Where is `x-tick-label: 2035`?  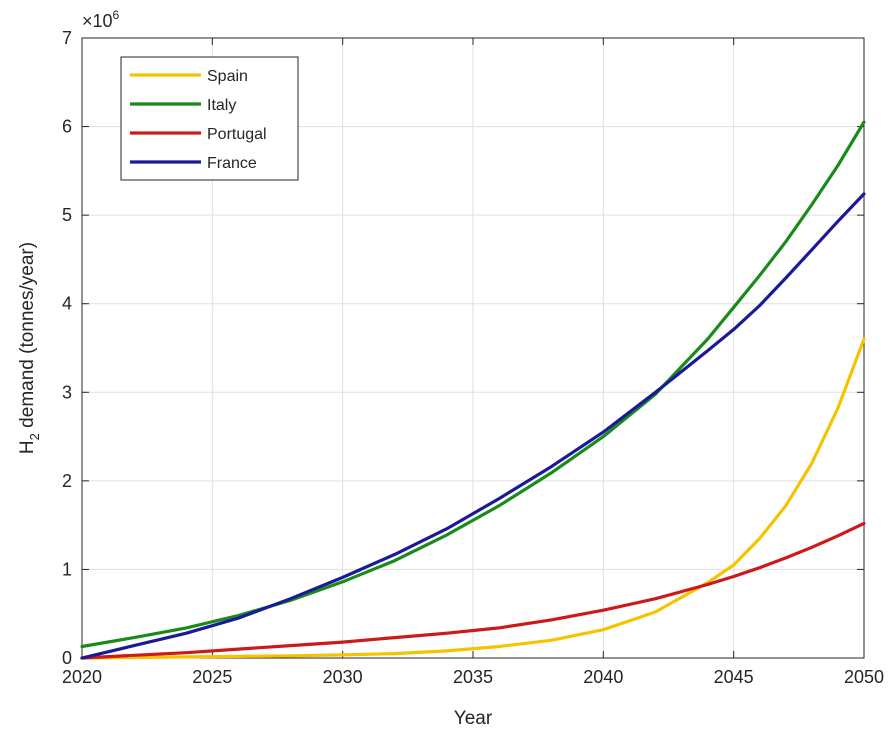 x-tick-label: 2035 is located at coordinates (473, 677).